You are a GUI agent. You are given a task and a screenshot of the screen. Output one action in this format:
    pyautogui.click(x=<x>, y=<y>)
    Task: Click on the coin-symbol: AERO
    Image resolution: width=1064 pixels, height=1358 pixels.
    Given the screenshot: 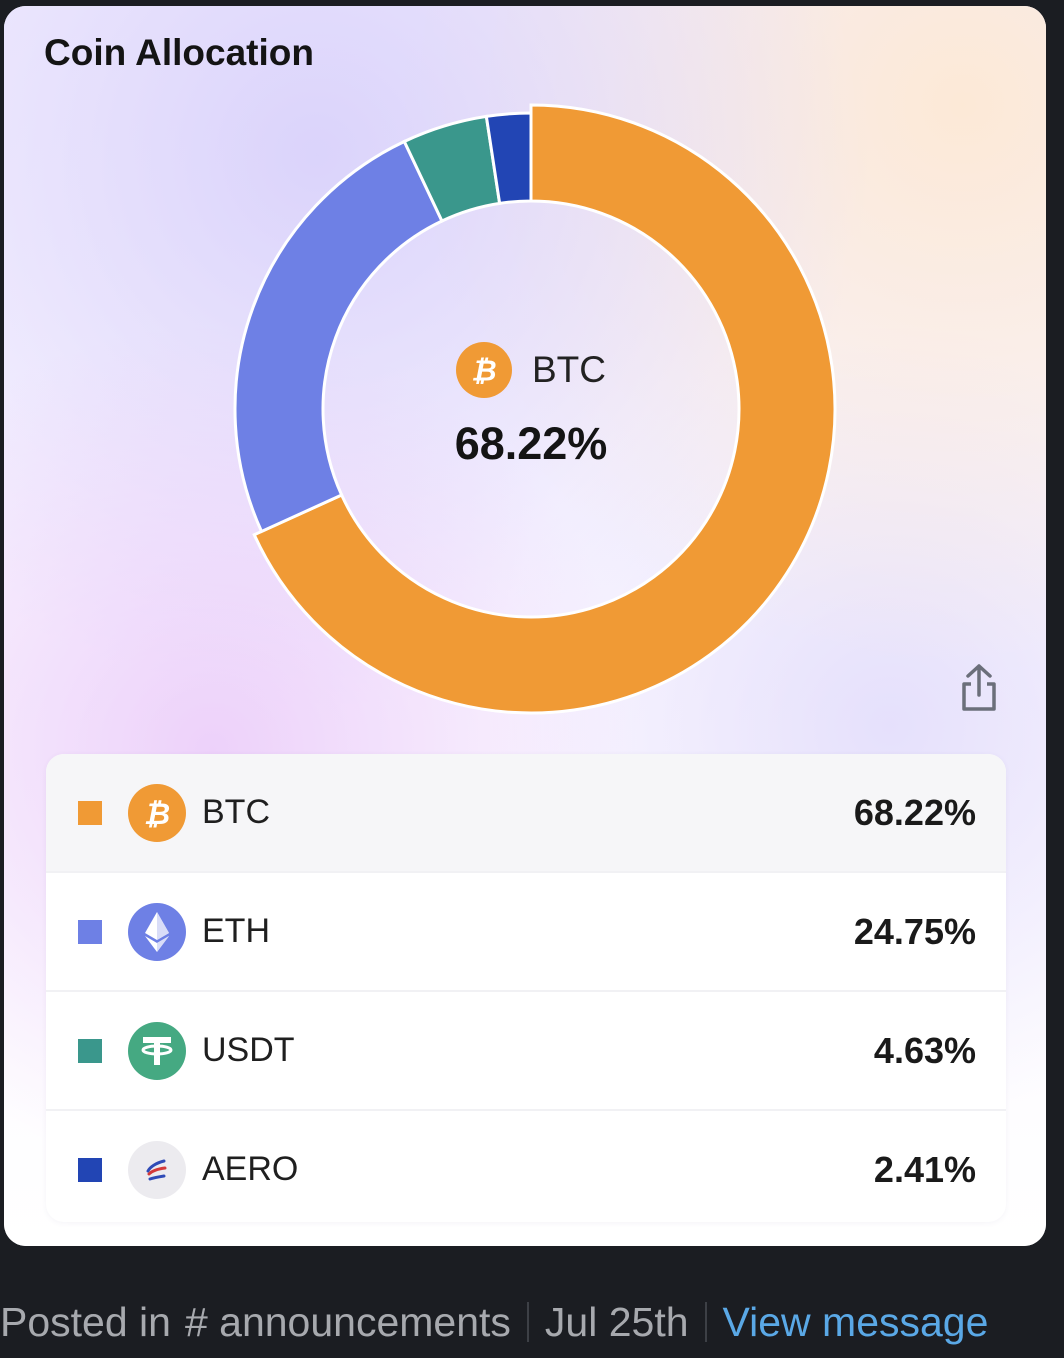 What is the action you would take?
    pyautogui.click(x=250, y=1169)
    